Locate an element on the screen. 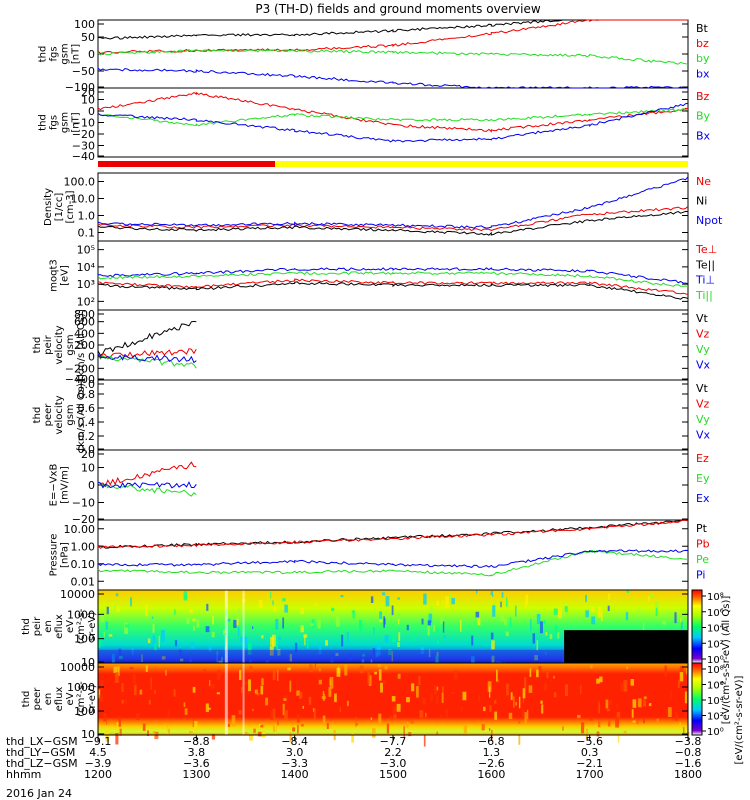 The height and width of the screenshot is (800, 750). y-axis-label: eV is located at coordinates (70, 626).